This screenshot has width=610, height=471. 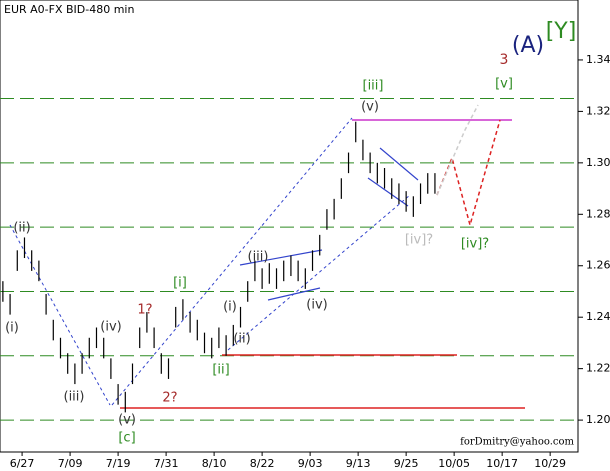 I want to click on wave-label: 3, so click(x=504, y=60).